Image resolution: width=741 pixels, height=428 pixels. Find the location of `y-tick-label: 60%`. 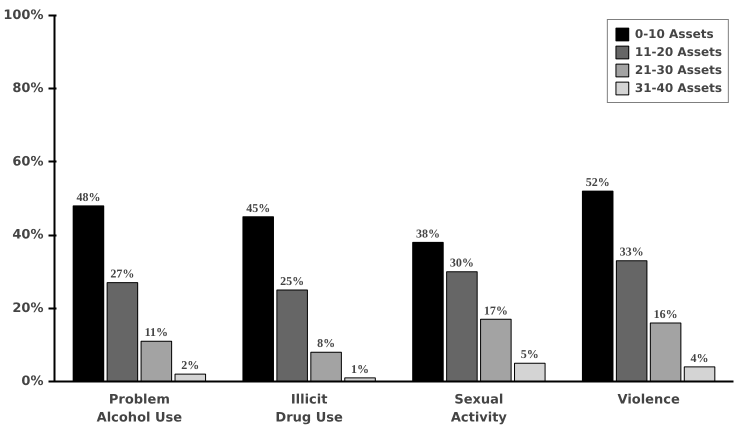

y-tick-label: 60% is located at coordinates (28, 162).